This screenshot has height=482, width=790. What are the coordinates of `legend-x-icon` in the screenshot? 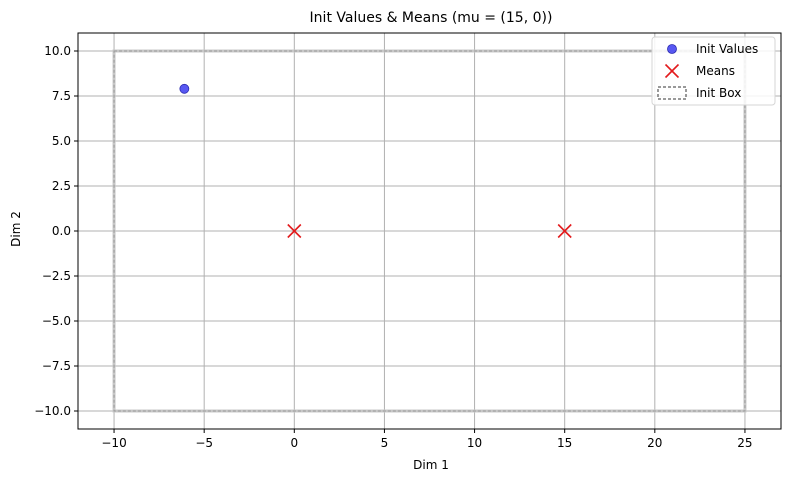 It's located at (672, 71).